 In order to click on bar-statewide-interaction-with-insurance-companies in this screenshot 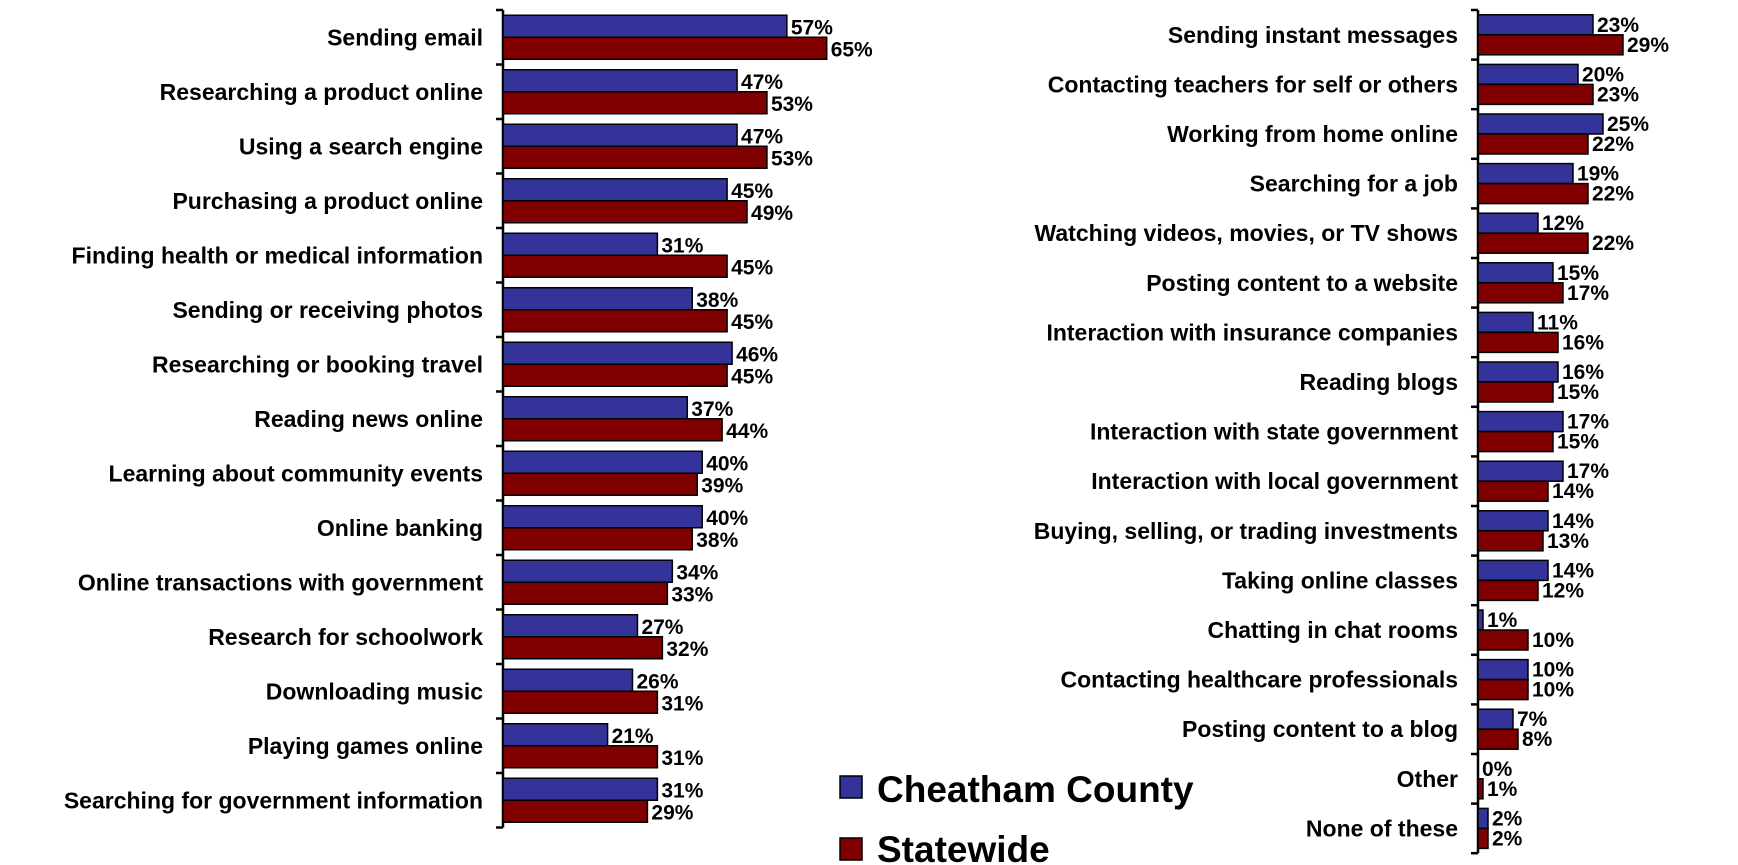, I will do `click(1518, 342)`.